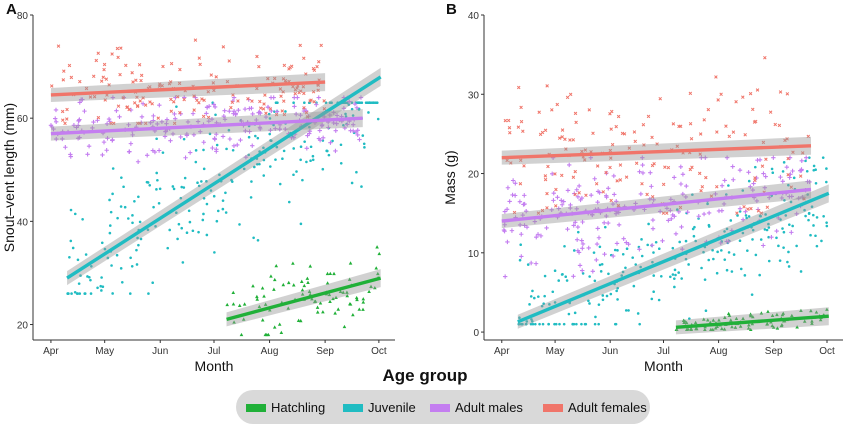  Describe the element at coordinates (298, 407) in the screenshot. I see `legend-label: Hatchling` at that location.